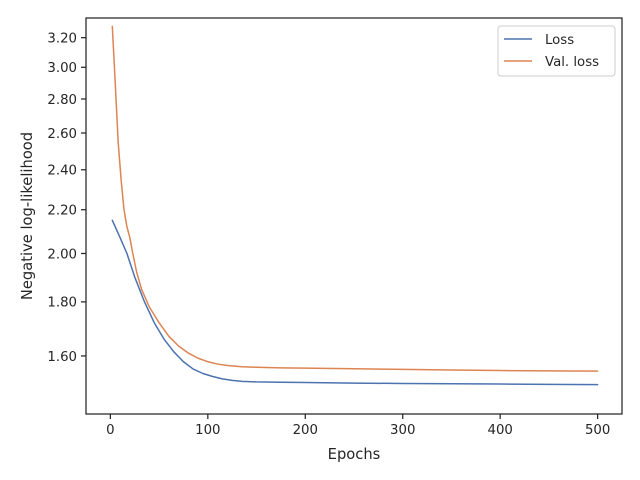  Describe the element at coordinates (62, 134) in the screenshot. I see `y-tick-label: 2.60` at that location.